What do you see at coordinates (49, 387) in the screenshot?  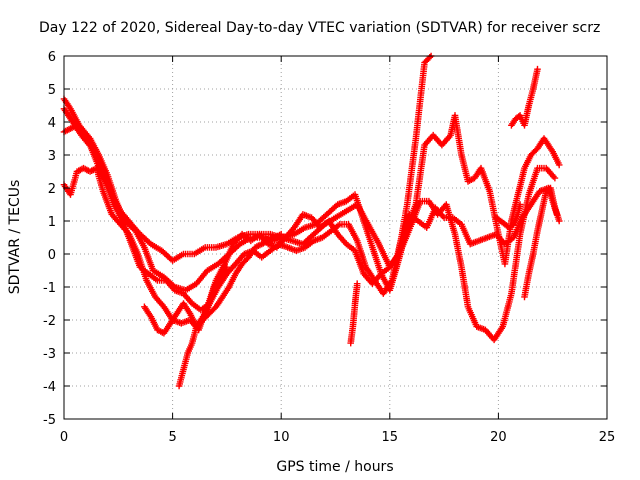 I see `y-tick-label: -4` at bounding box center [49, 387].